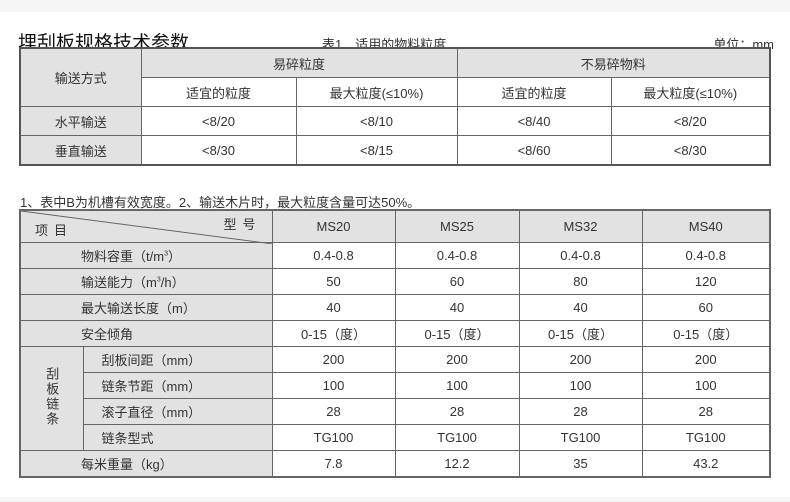 The width and height of the screenshot is (790, 502). I want to click on cell: 7.8, so click(333, 464).